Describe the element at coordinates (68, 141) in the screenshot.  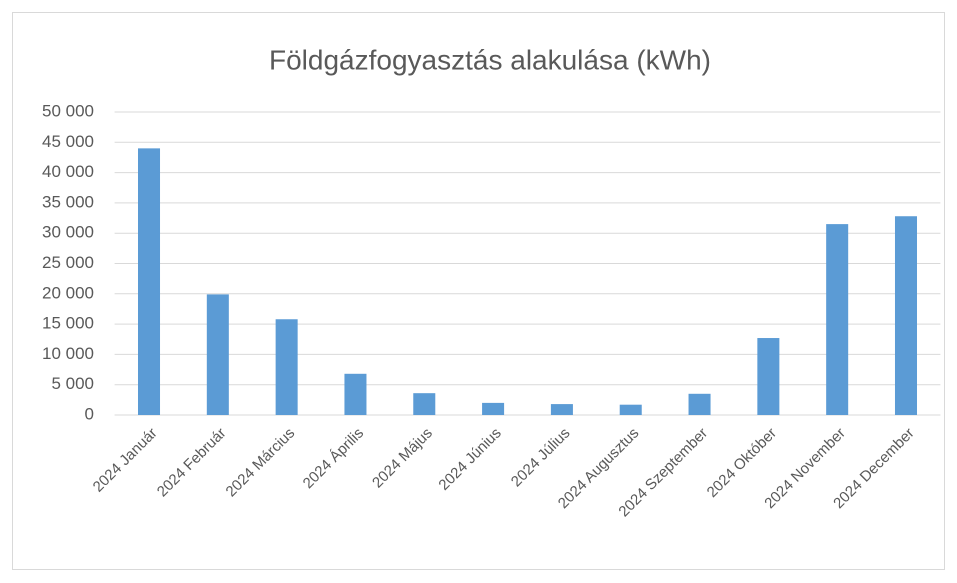
I see `y-tick-label: 45 000` at that location.